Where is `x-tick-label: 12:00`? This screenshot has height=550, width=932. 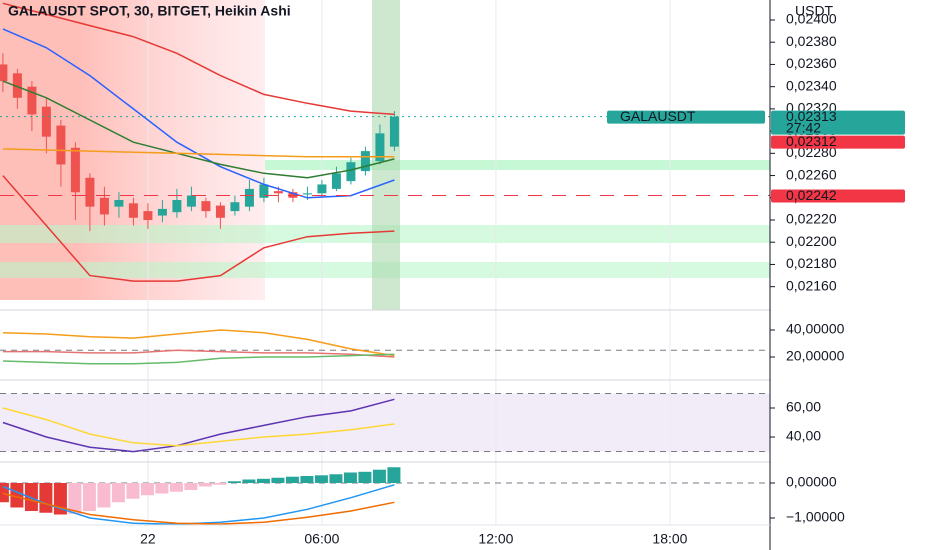
x-tick-label: 12:00 is located at coordinates (495, 539).